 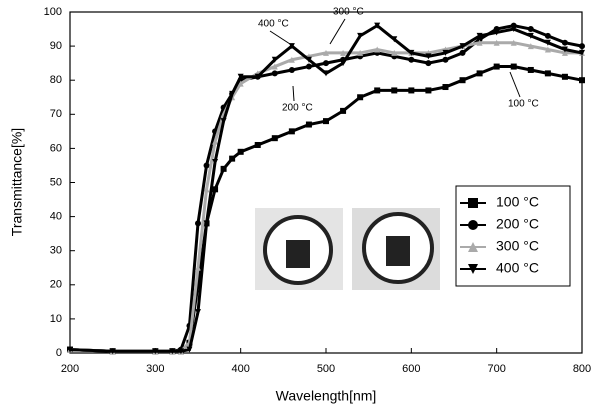 I want to click on x-tick-label: 300, so click(x=155, y=369).